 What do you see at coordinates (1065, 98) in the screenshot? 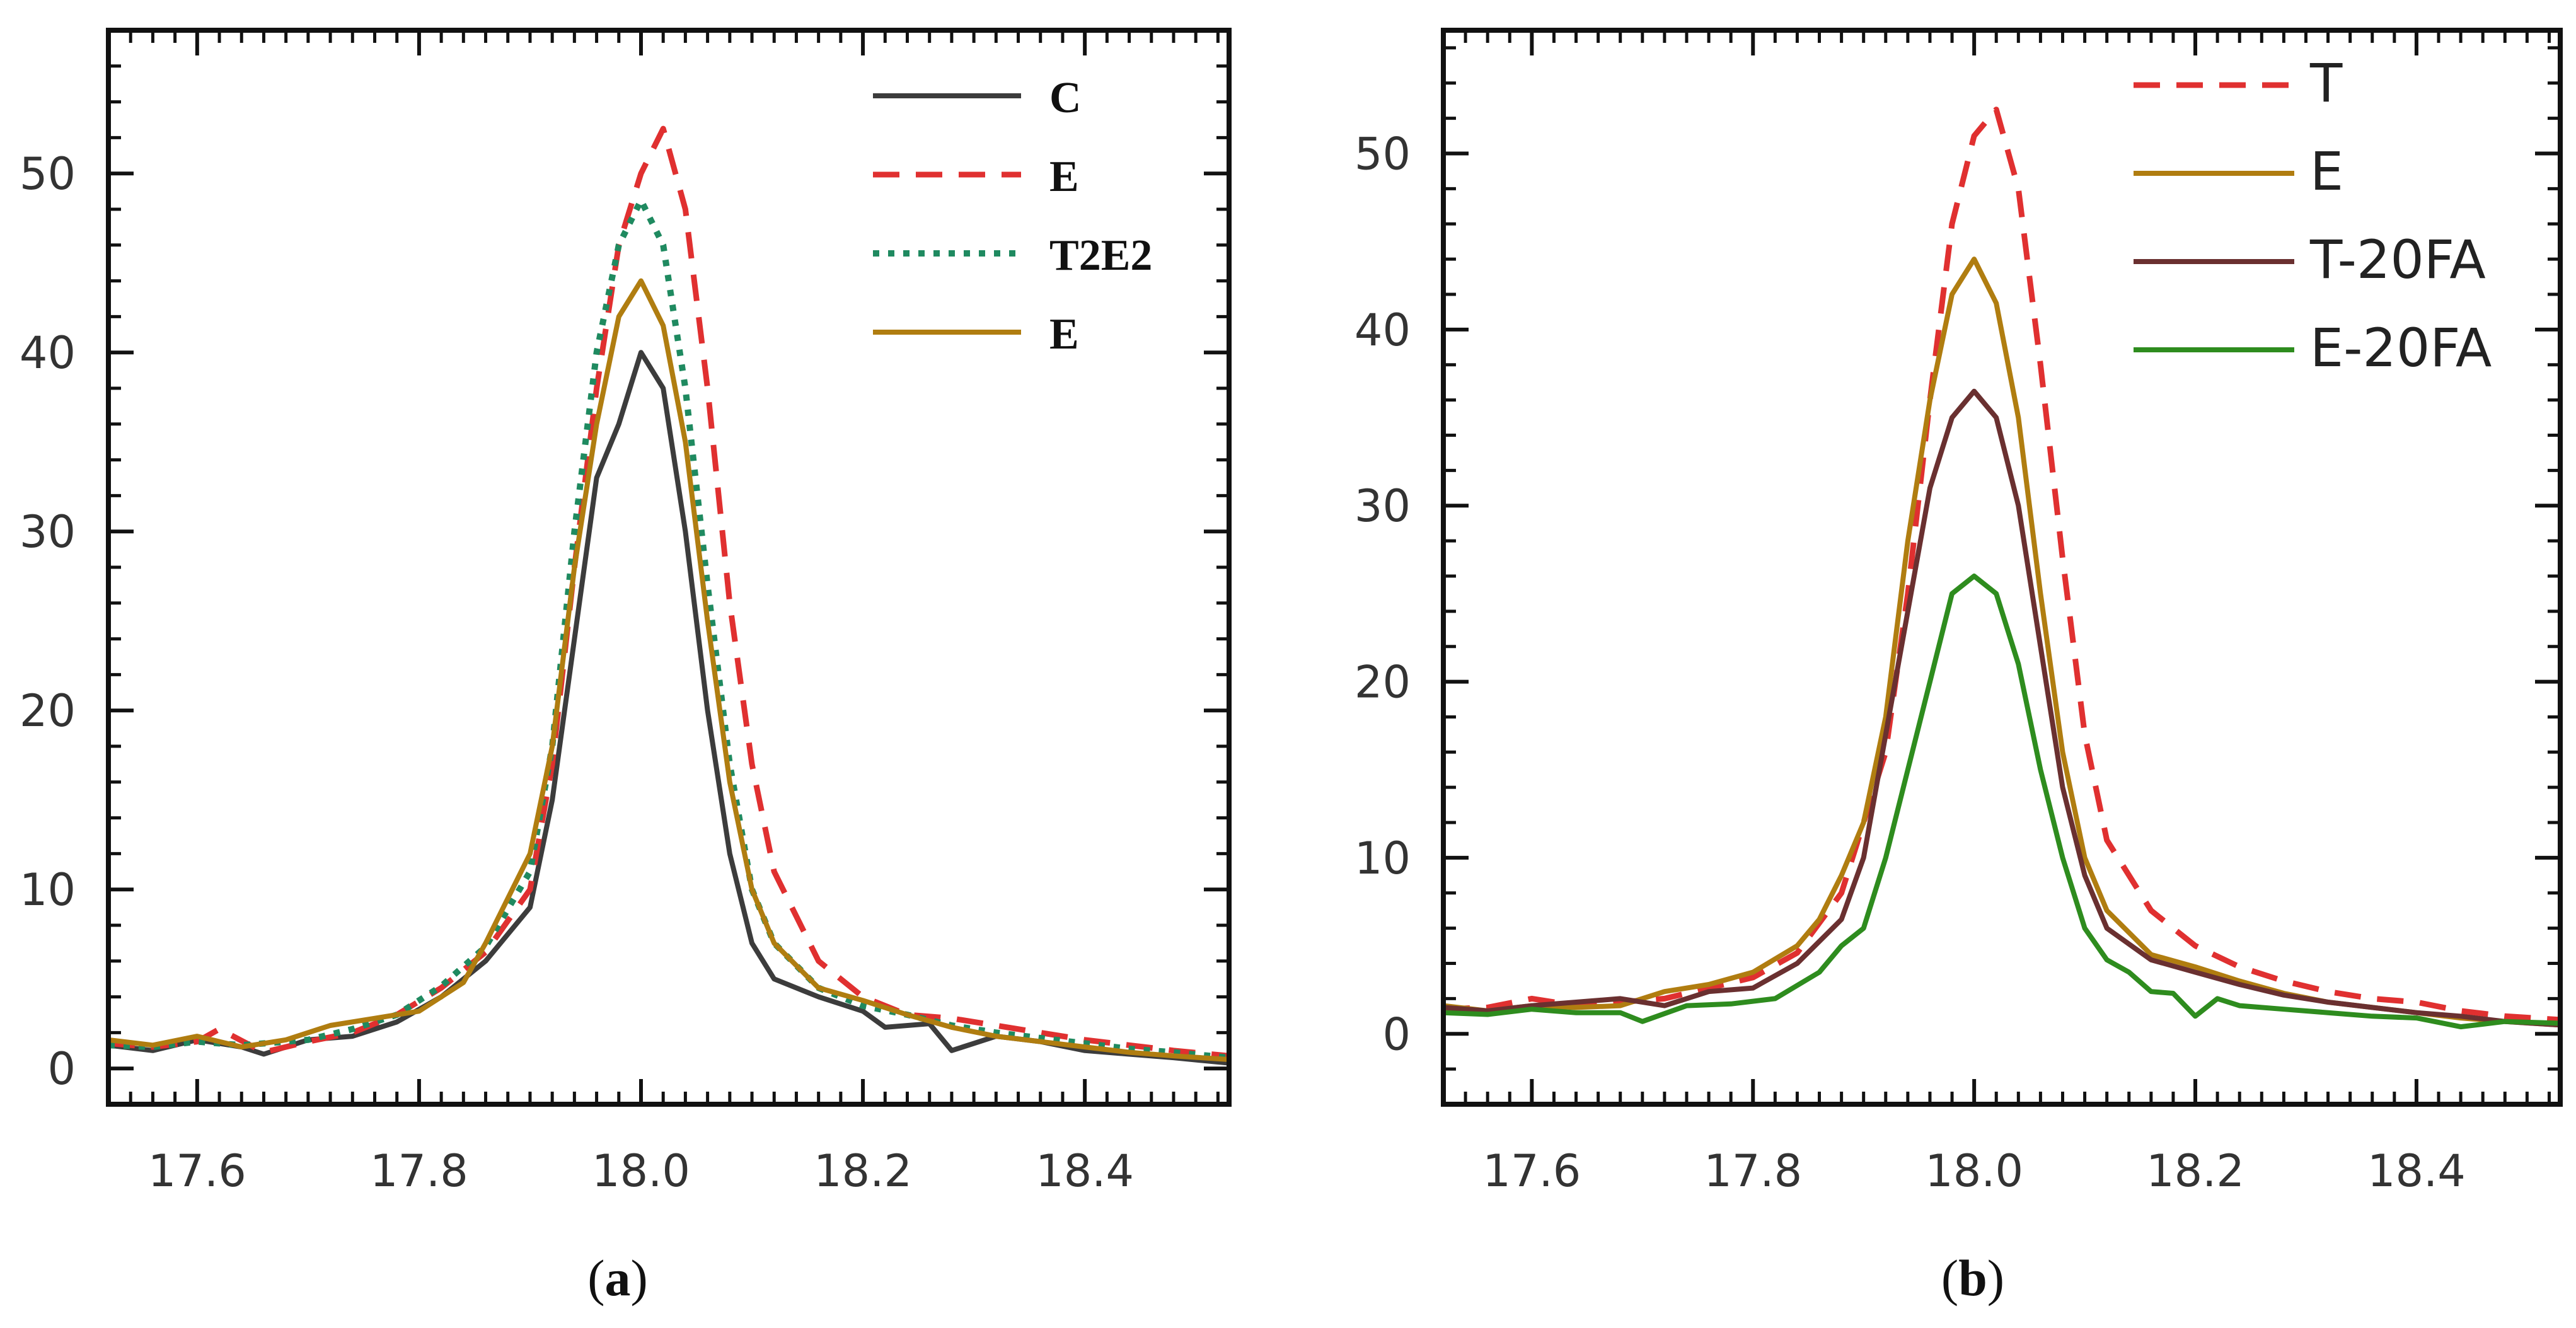
I see `legend-label-c: C` at bounding box center [1065, 98].